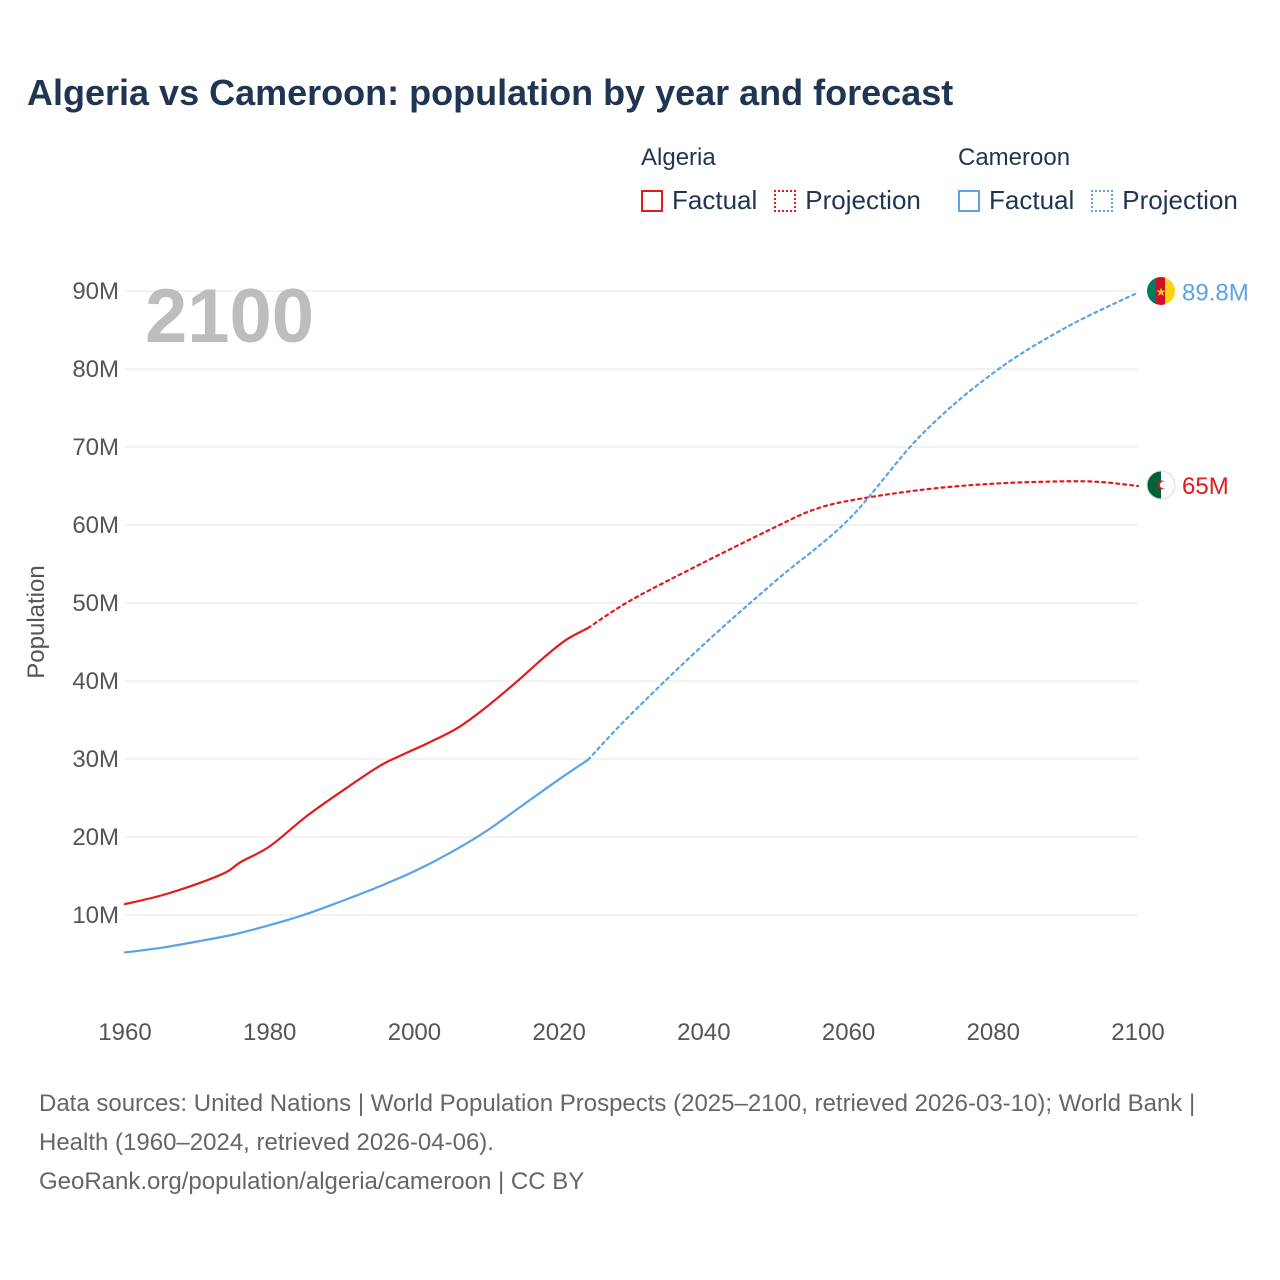 Image resolution: width=1280 pixels, height=1280 pixels. I want to click on y-tick-label: 90M, so click(95, 291).